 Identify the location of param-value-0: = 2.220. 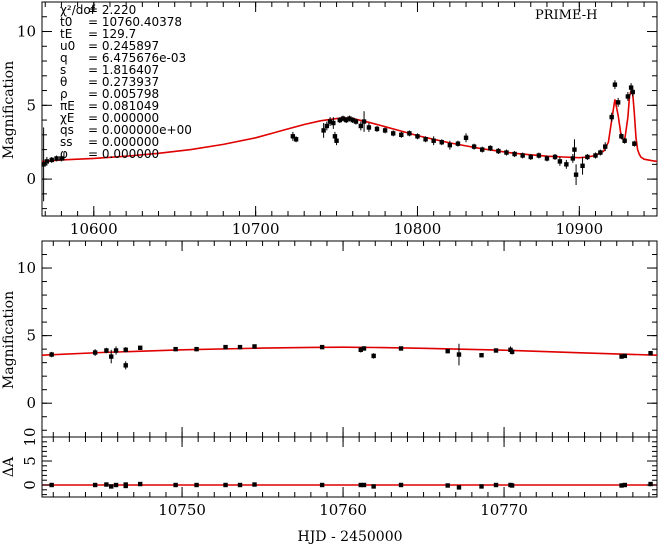
(112, 10).